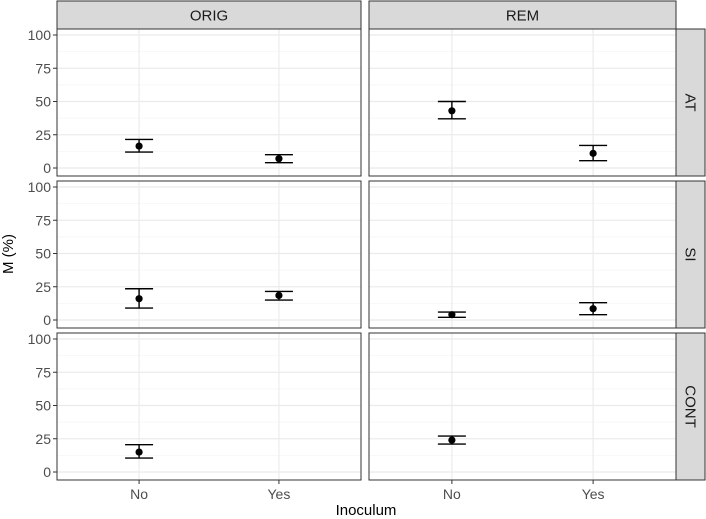  I want to click on strip-column-rem: REM, so click(522, 15).